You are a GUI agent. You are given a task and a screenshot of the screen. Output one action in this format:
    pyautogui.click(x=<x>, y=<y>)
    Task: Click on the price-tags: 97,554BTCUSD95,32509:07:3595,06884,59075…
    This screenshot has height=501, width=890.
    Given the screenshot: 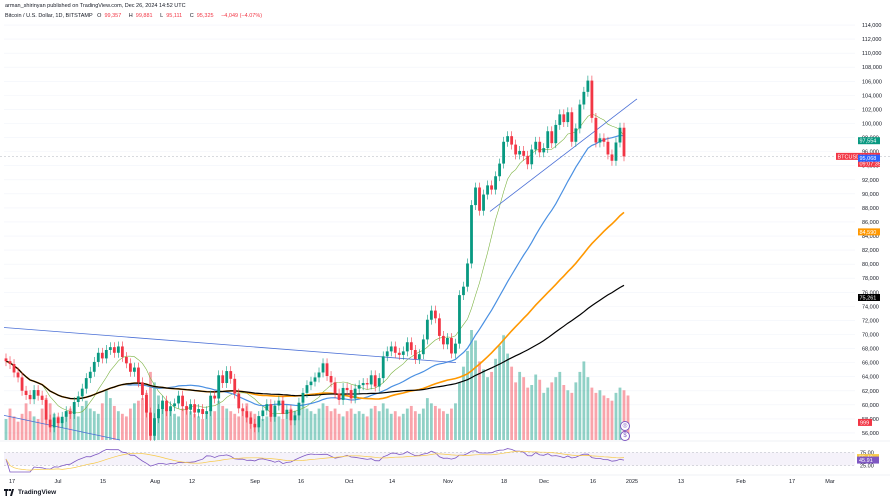 What is the action you would take?
    pyautogui.click(x=858, y=281)
    